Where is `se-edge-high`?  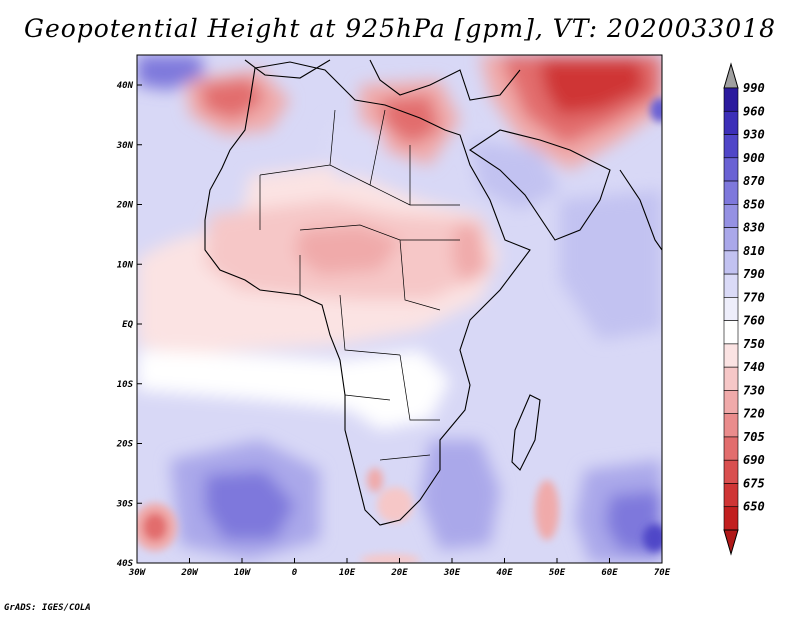 se-edge-high is located at coordinates (652, 538).